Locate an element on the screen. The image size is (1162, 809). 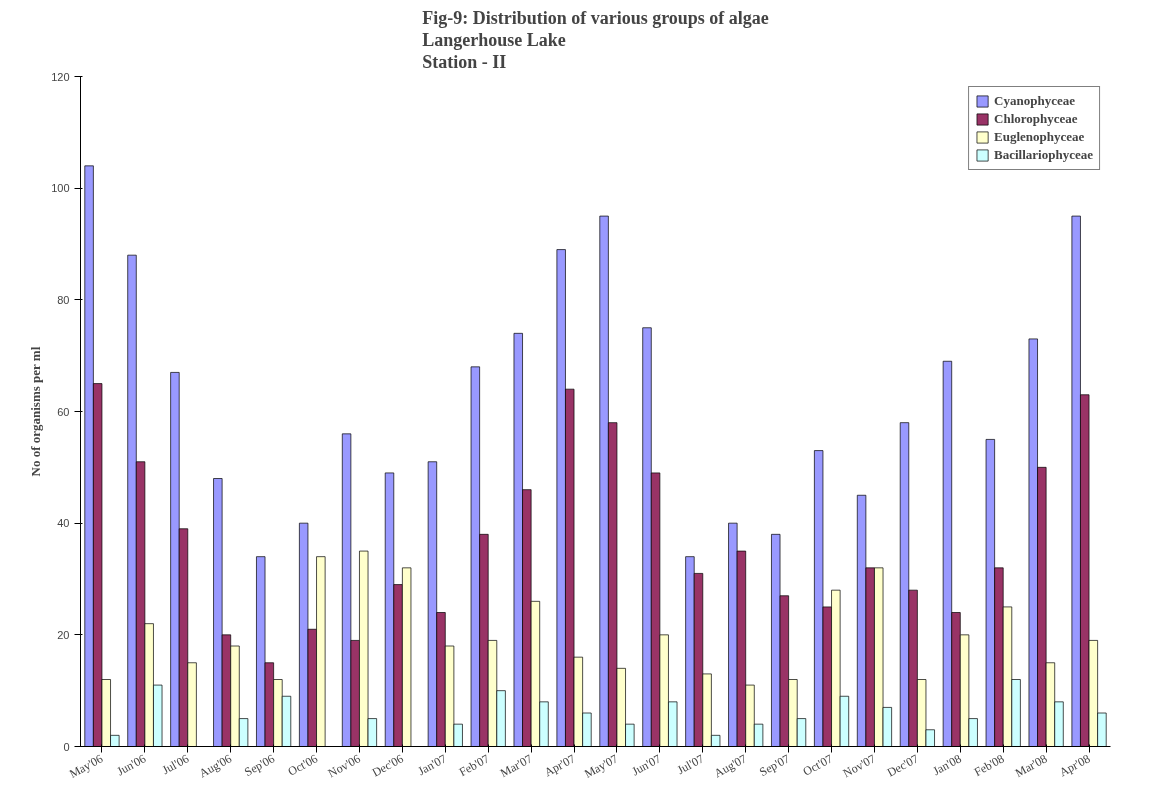
y-tick-label: 40 is located at coordinates (63, 523).